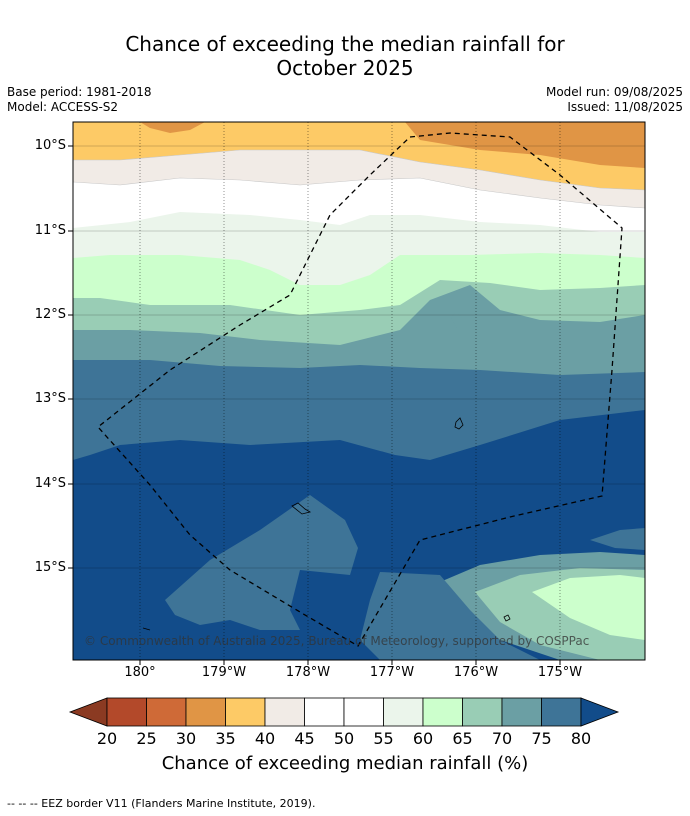 The width and height of the screenshot is (690, 816). I want to click on lat-label-14s: 14°S, so click(50, 483).